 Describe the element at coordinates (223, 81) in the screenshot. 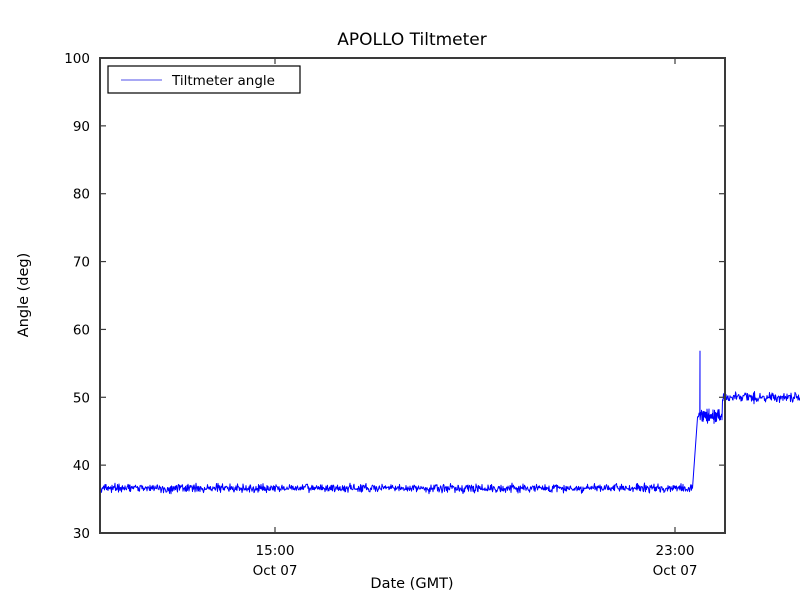

I see `legend-label-tiltmeter-angle: Tiltmeter angle` at that location.